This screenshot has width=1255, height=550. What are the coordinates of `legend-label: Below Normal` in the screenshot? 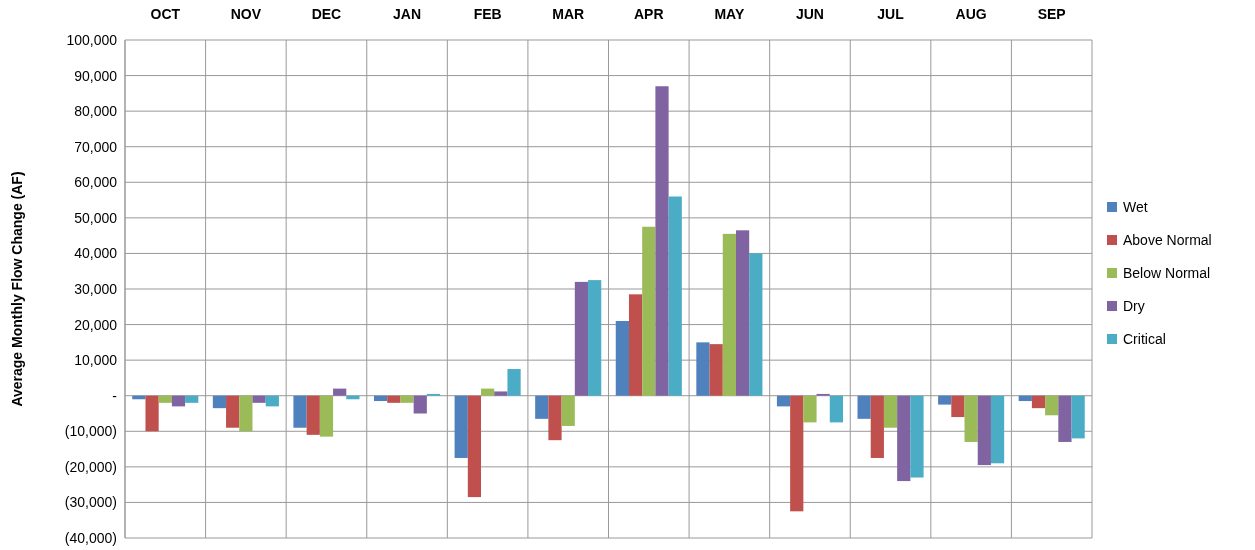 It's located at (1167, 273).